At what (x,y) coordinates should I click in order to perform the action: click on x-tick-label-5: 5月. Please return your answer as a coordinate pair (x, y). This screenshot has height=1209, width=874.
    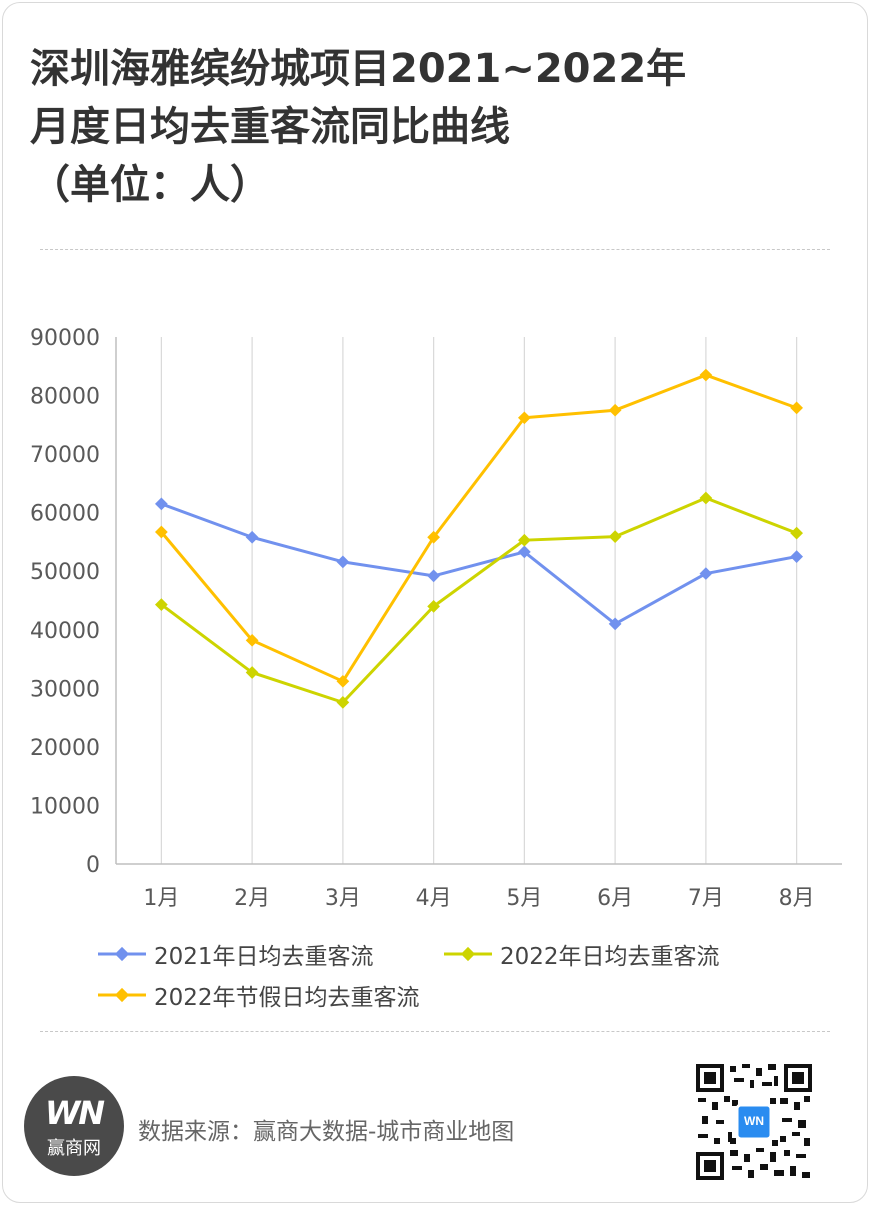
    Looking at the image, I should click on (524, 898).